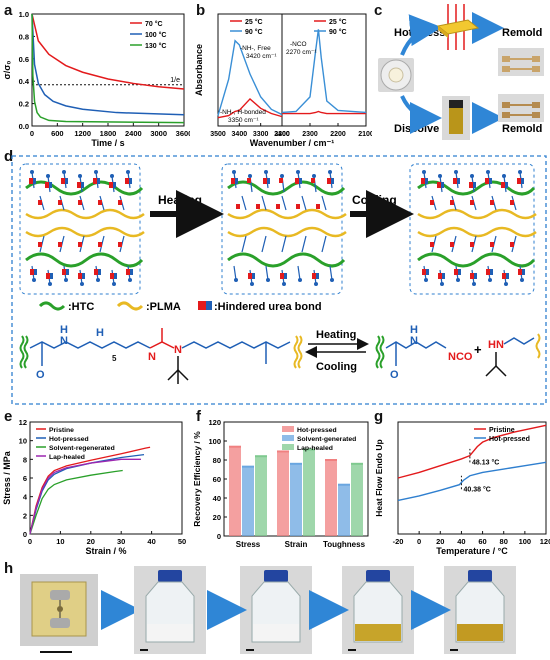 This screenshot has width=550, height=660. What do you see at coordinates (24, 14) in the screenshot?
I see `y-tick-label: 1.0` at bounding box center [24, 14].